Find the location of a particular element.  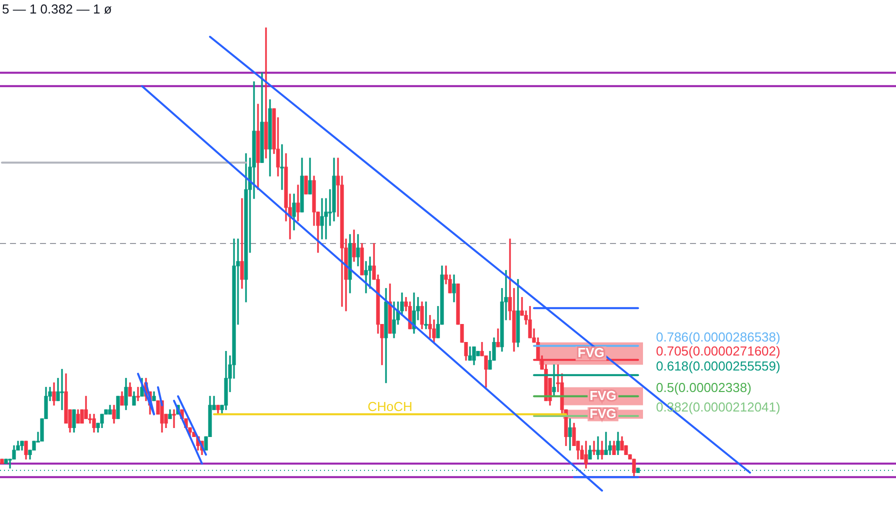

series-label: 0.786(0.0000286538) is located at coordinates (718, 336).